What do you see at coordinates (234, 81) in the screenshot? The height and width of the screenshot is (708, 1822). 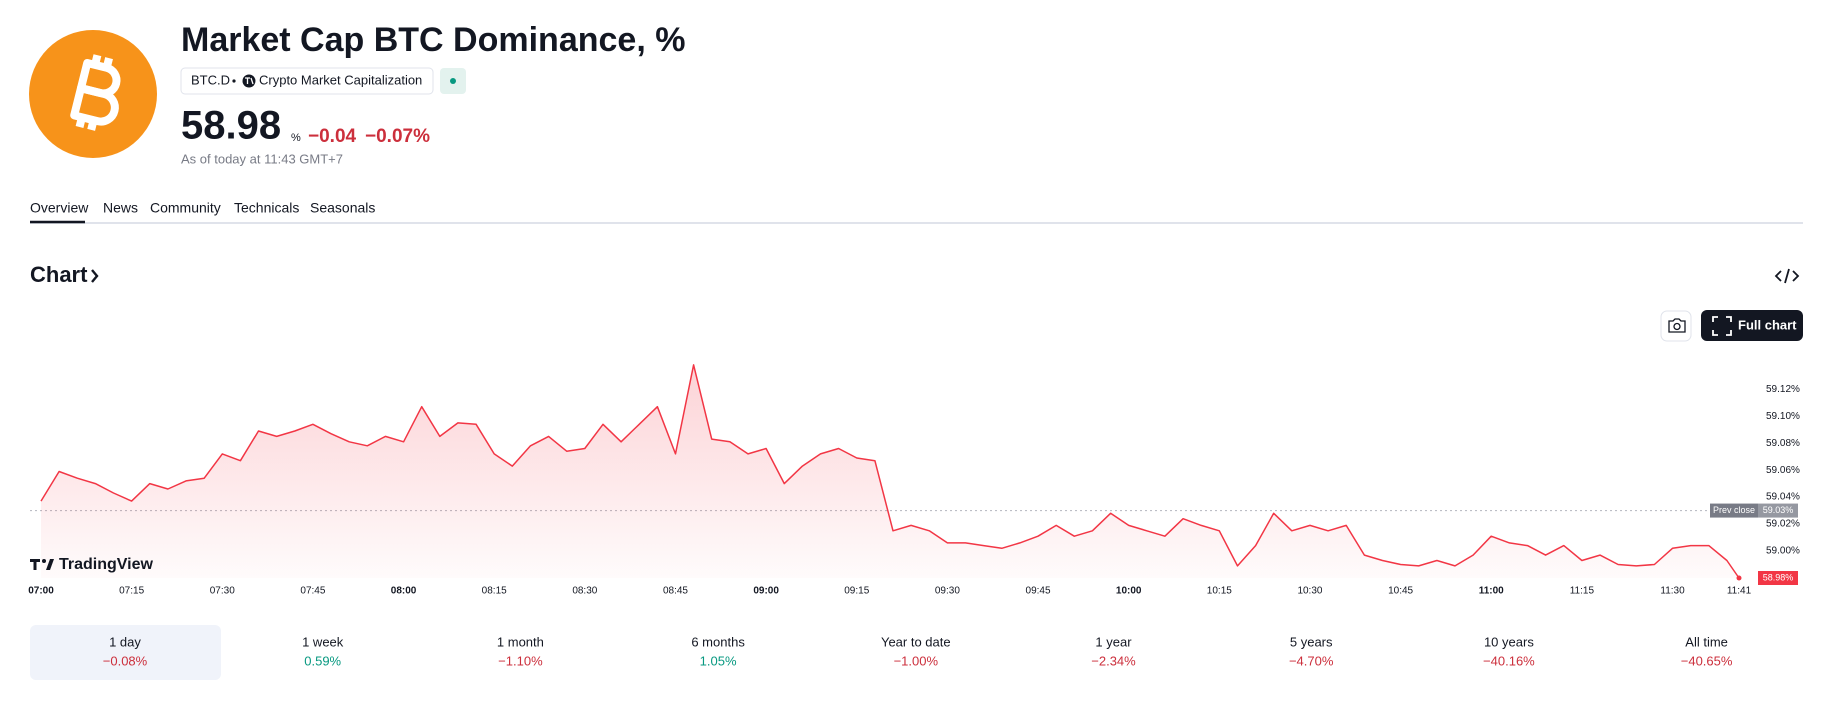 I see `separator-dot` at bounding box center [234, 81].